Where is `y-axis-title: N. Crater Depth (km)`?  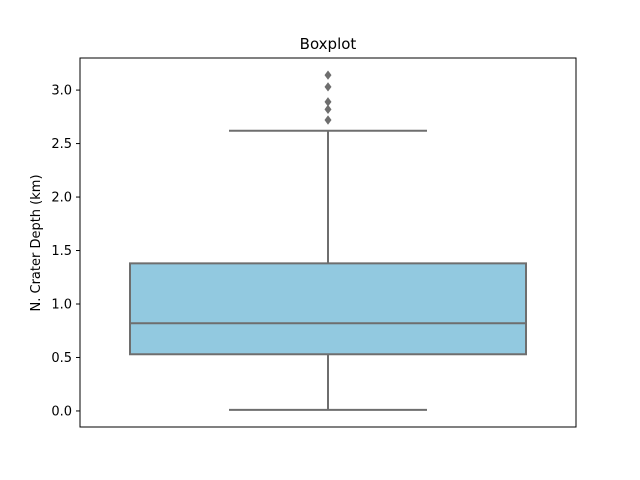 y-axis-title: N. Crater Depth (km) is located at coordinates (36, 242).